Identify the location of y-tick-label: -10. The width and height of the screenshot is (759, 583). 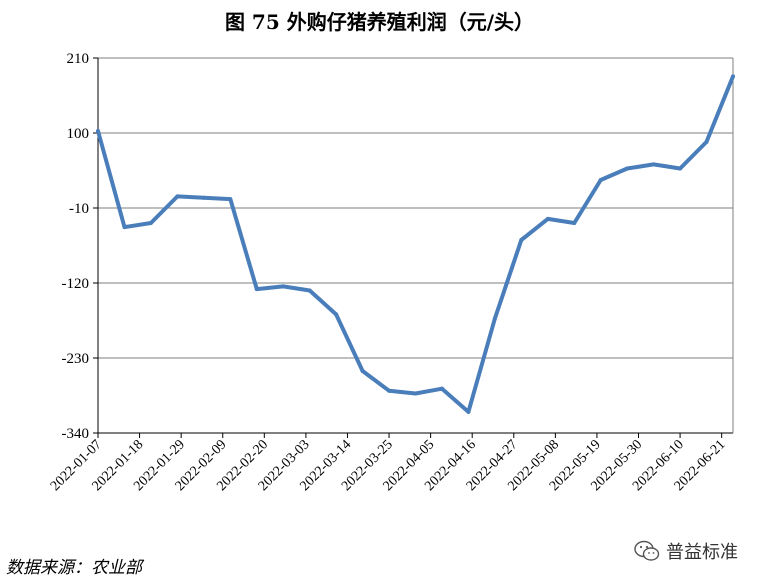
(79, 209).